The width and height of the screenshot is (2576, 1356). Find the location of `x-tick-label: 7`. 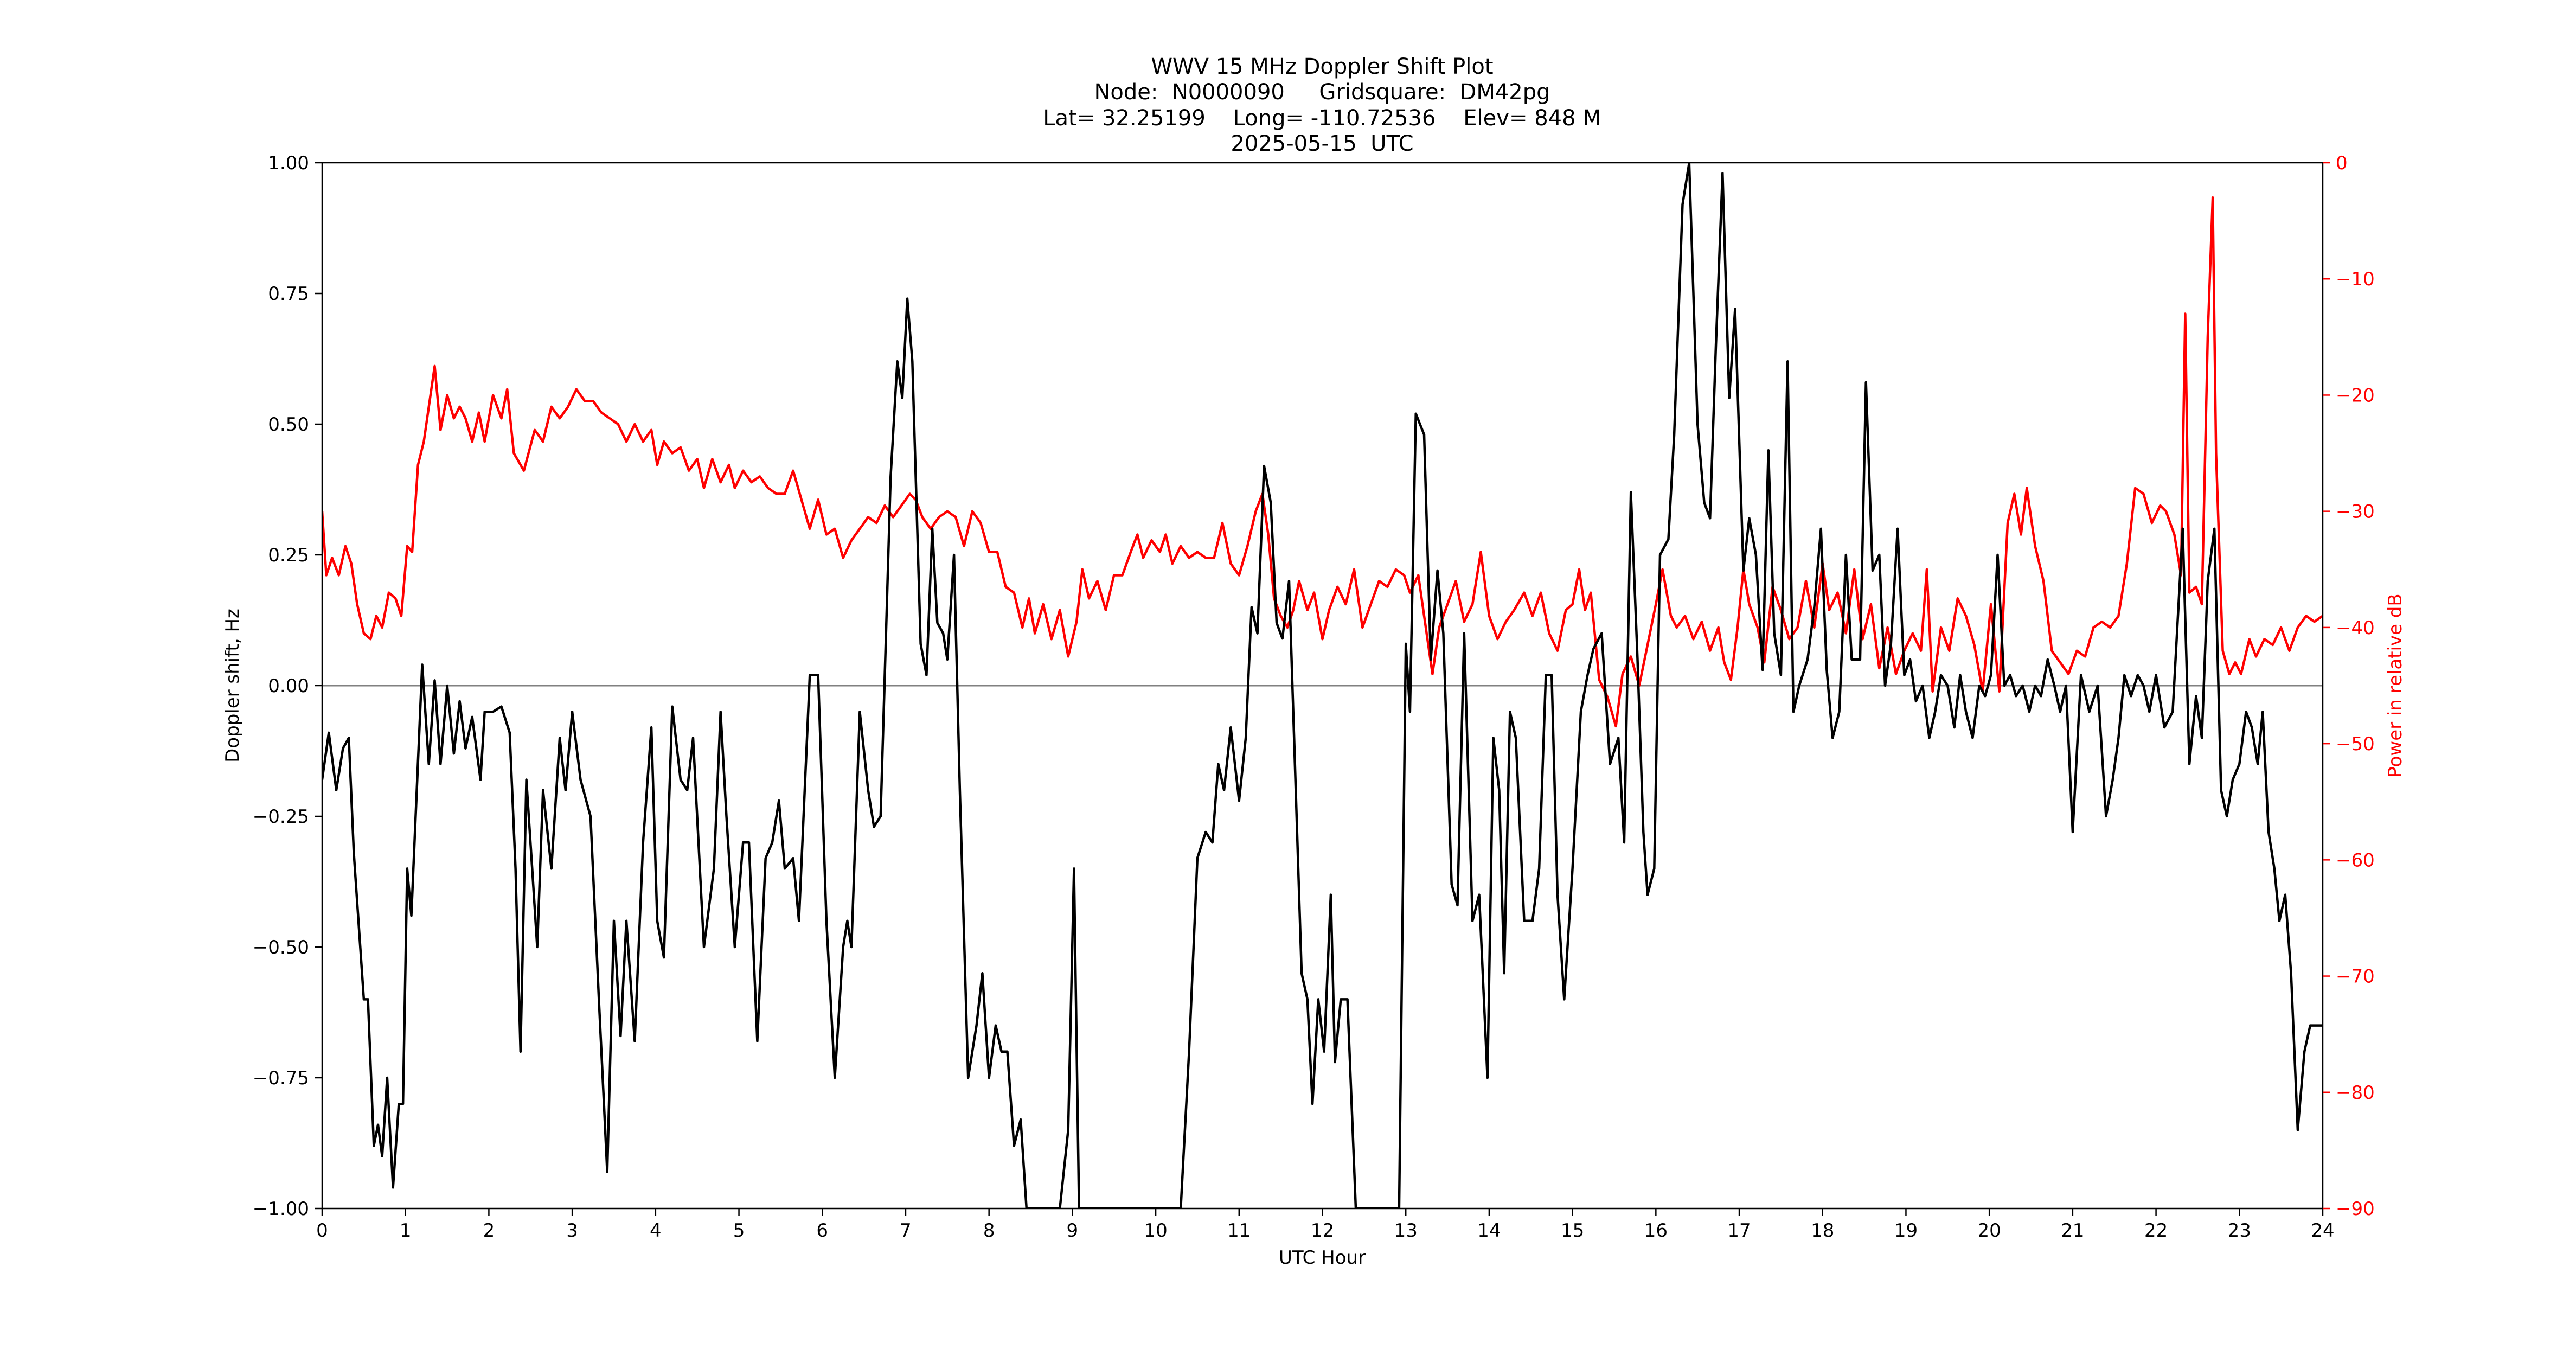

x-tick-label: 7 is located at coordinates (906, 1231).